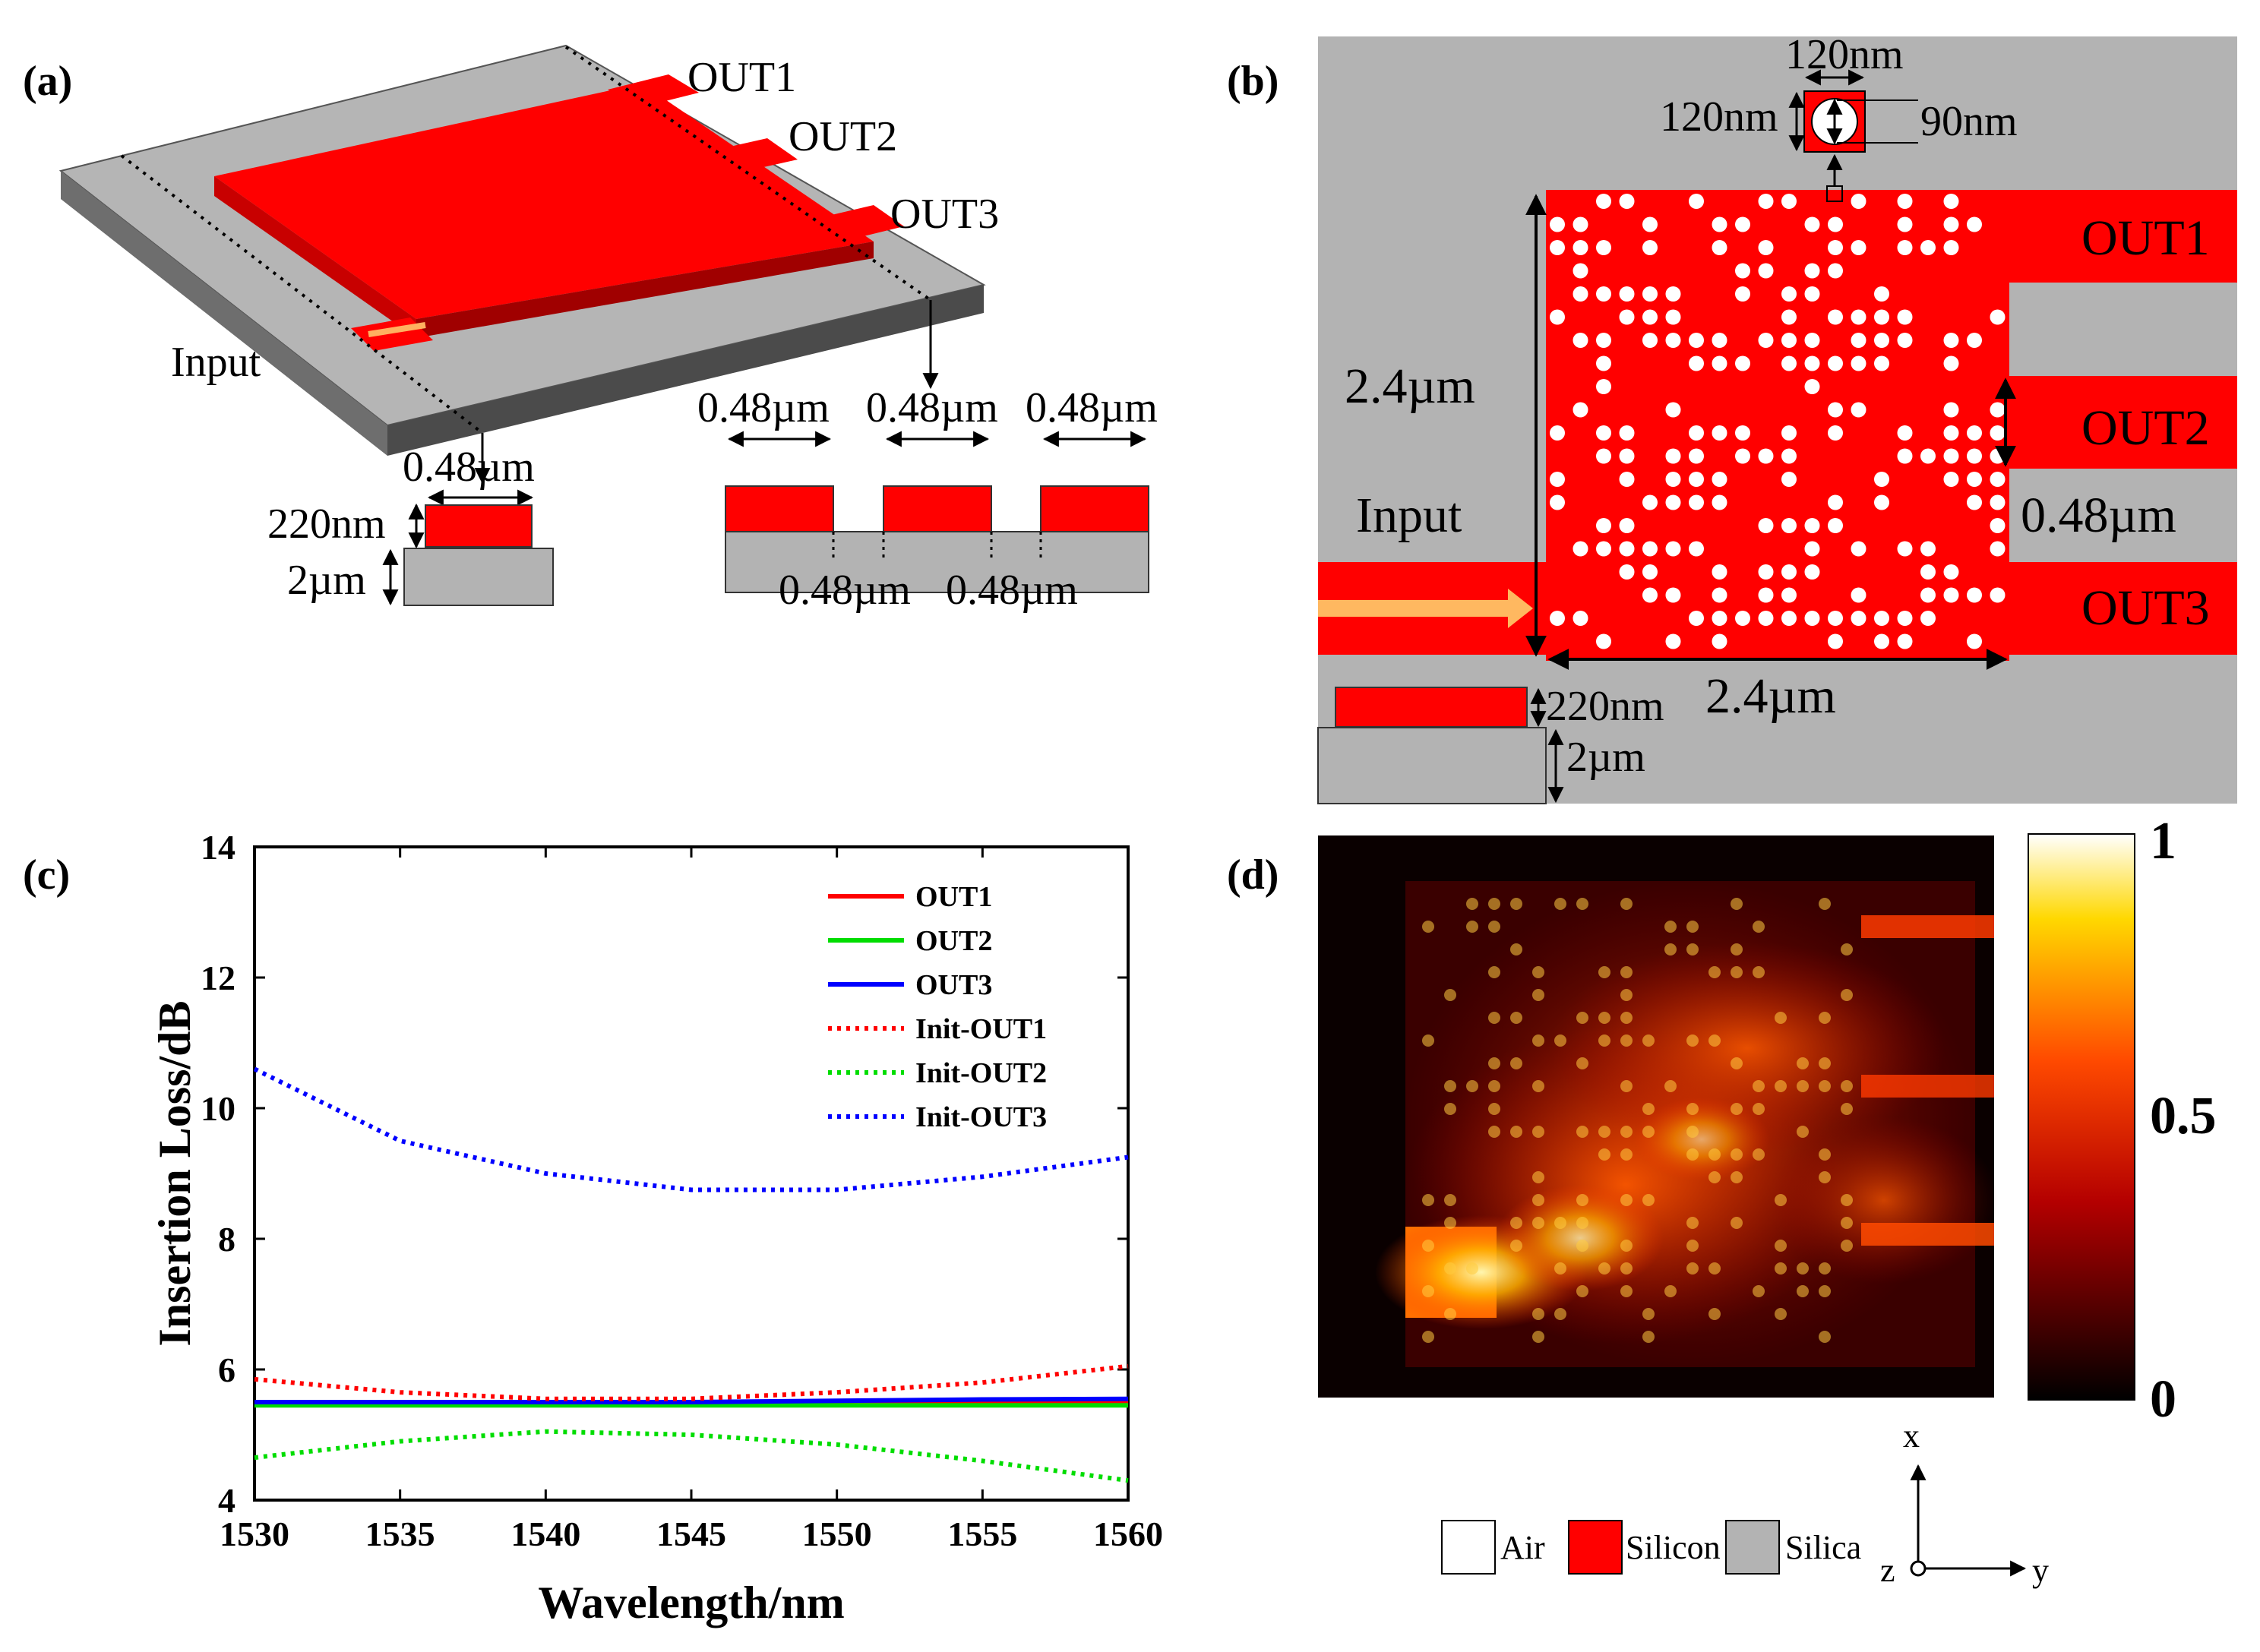 This screenshot has width=2260, height=1652. Describe the element at coordinates (1012, 590) in the screenshot. I see `right-gap-2: 0.48µm` at that location.